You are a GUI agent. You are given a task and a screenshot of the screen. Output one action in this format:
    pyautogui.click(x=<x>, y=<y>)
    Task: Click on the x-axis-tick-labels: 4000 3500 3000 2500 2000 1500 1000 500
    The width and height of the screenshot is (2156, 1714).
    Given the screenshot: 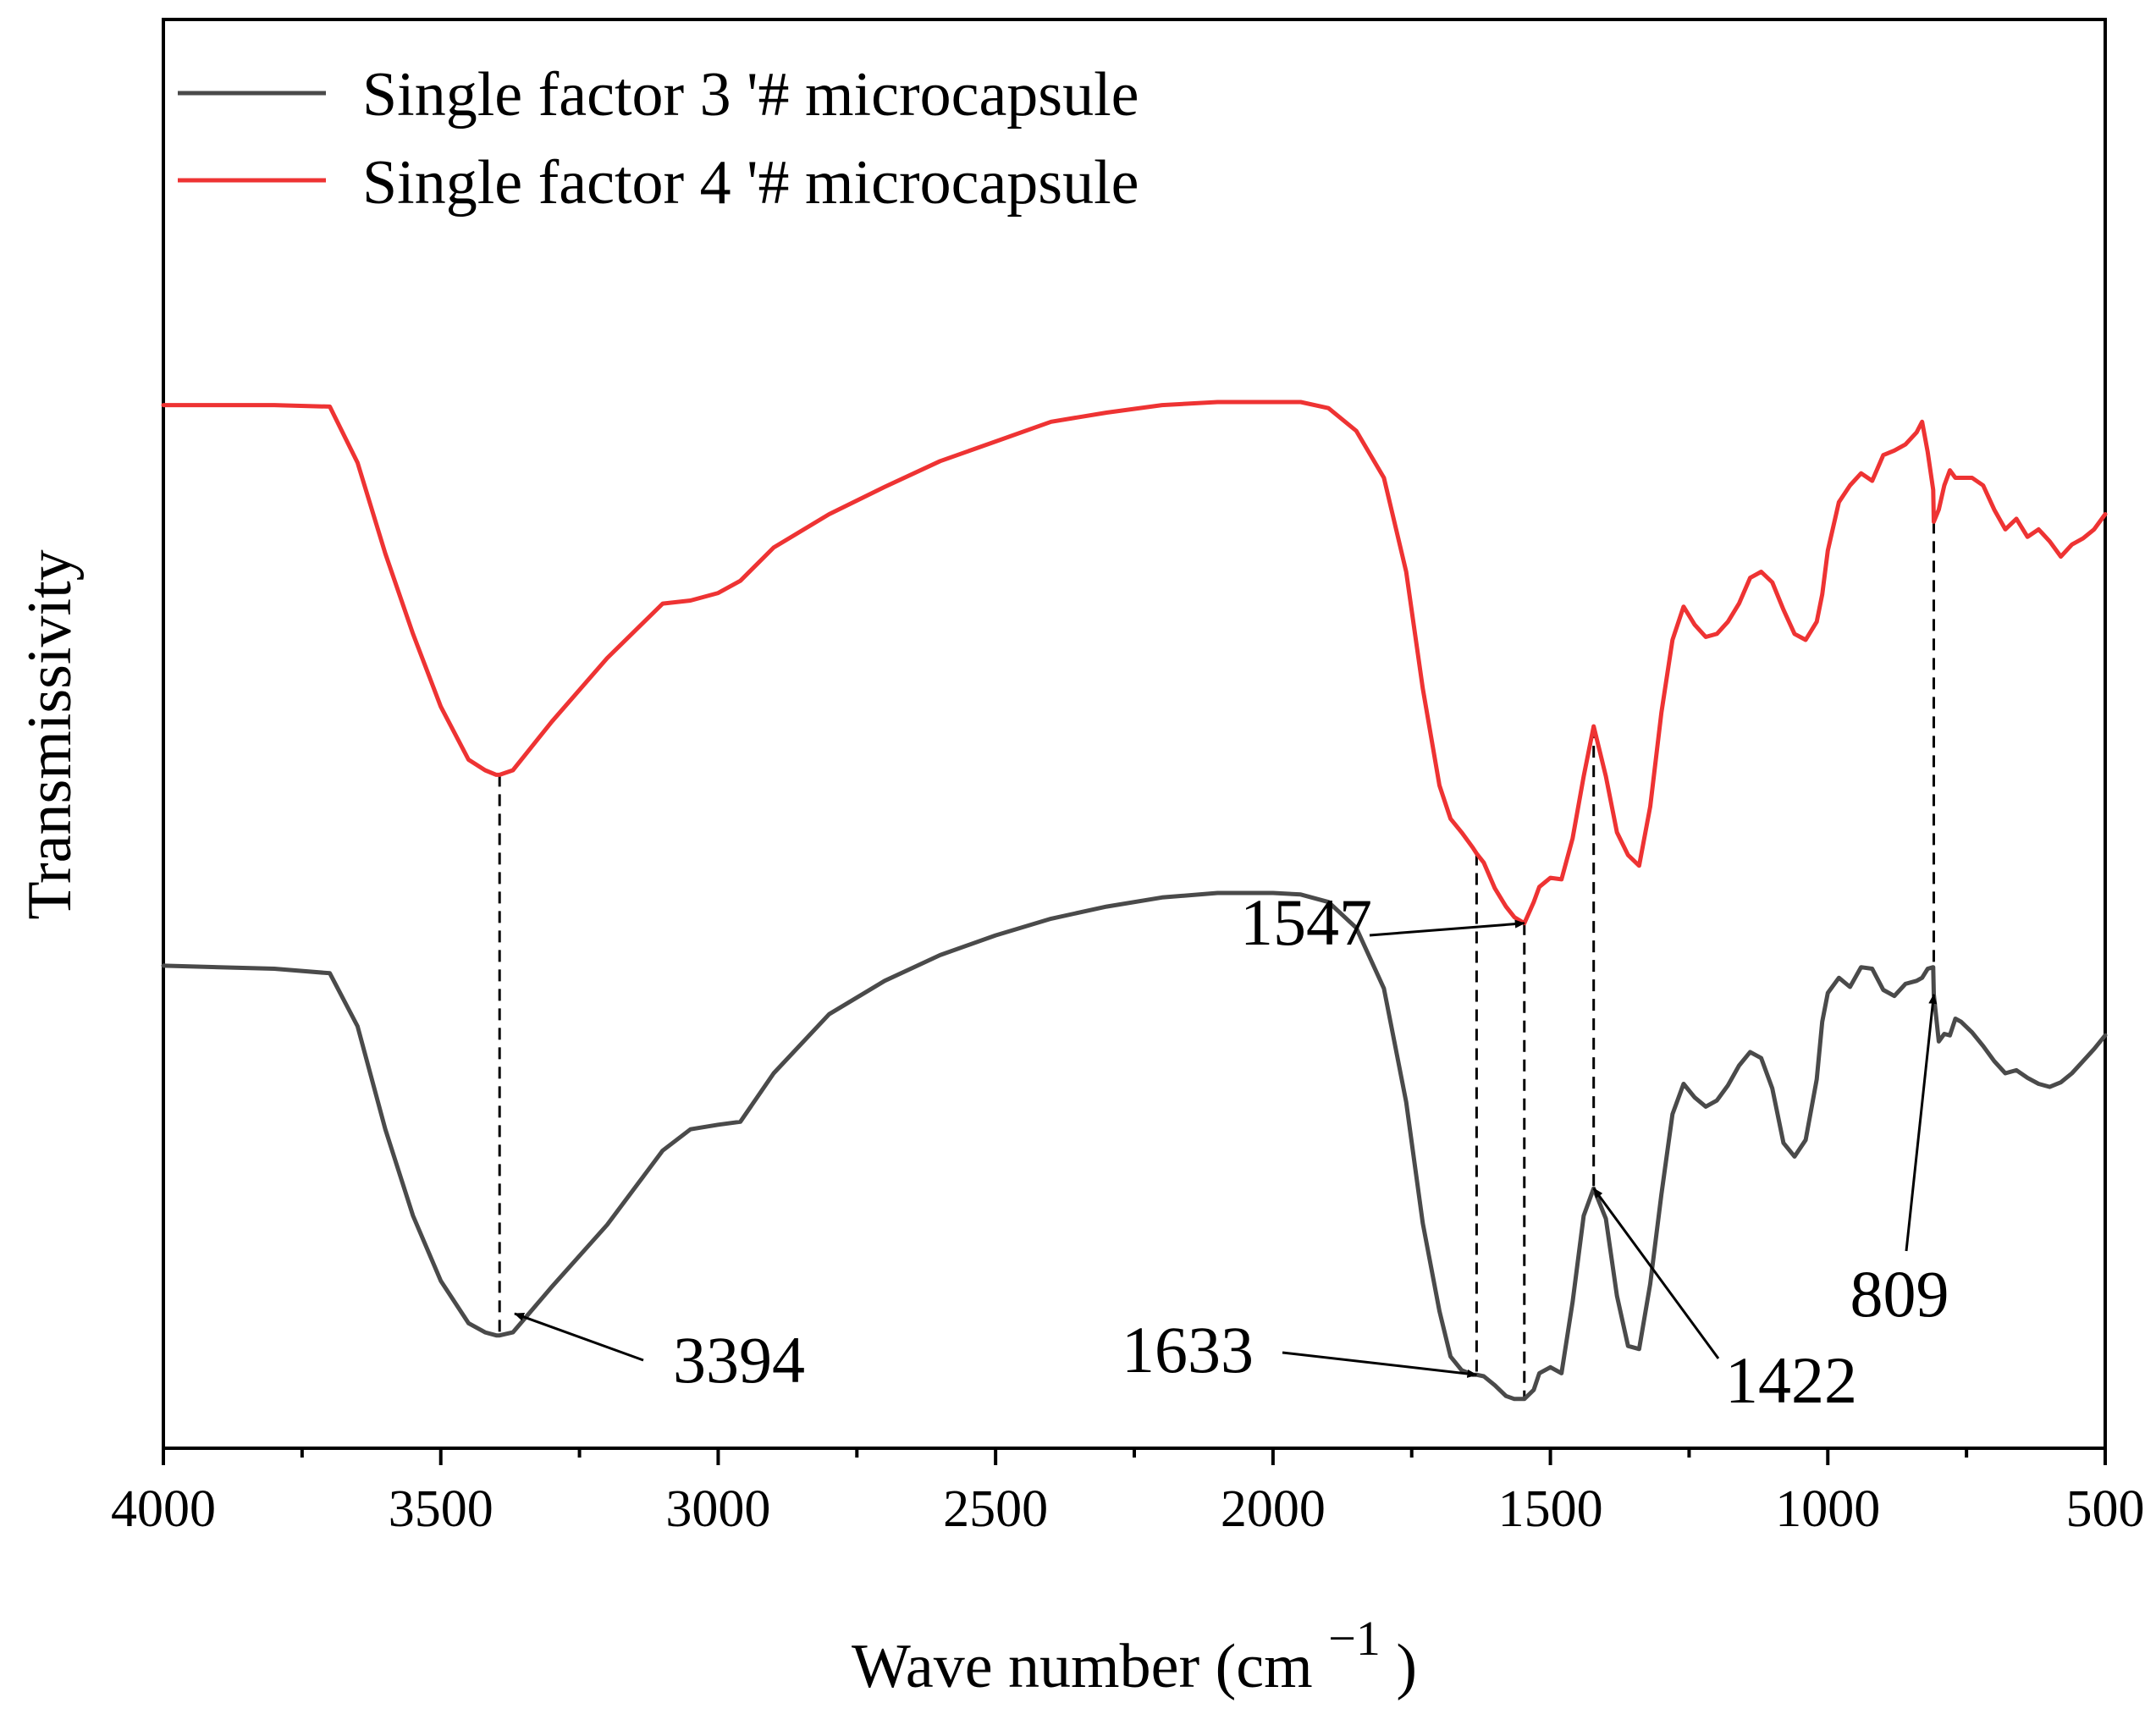 What is the action you would take?
    pyautogui.click(x=1128, y=1509)
    